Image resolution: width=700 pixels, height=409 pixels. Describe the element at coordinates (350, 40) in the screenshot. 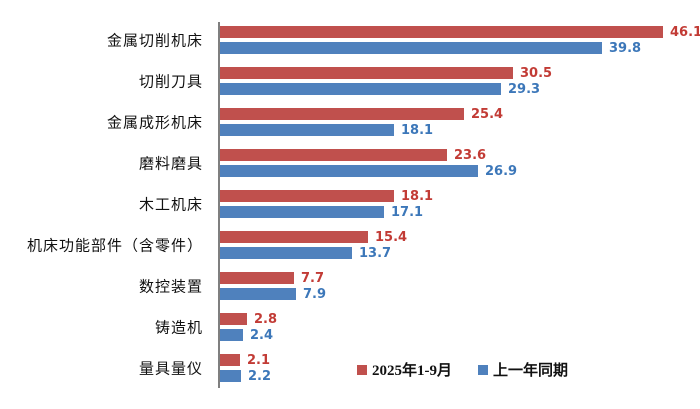

I see `category-row: 金属切削机床 46.1 39.8` at that location.